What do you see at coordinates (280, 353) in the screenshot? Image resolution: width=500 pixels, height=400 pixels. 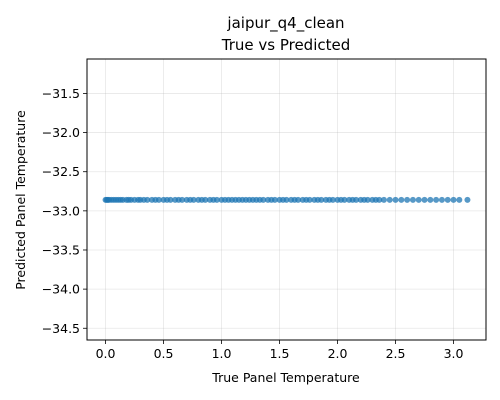 I see `x-tick-label: 1.5` at bounding box center [280, 353].